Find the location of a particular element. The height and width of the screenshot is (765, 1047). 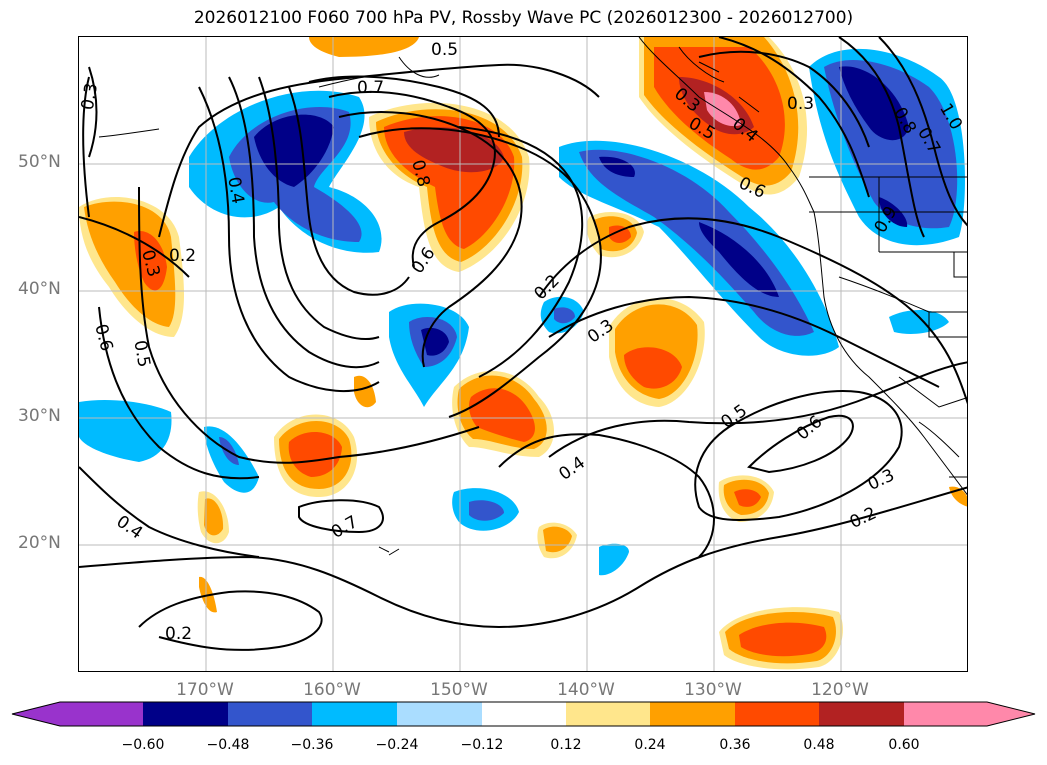

lon-label-130w: 130°W is located at coordinates (713, 690).